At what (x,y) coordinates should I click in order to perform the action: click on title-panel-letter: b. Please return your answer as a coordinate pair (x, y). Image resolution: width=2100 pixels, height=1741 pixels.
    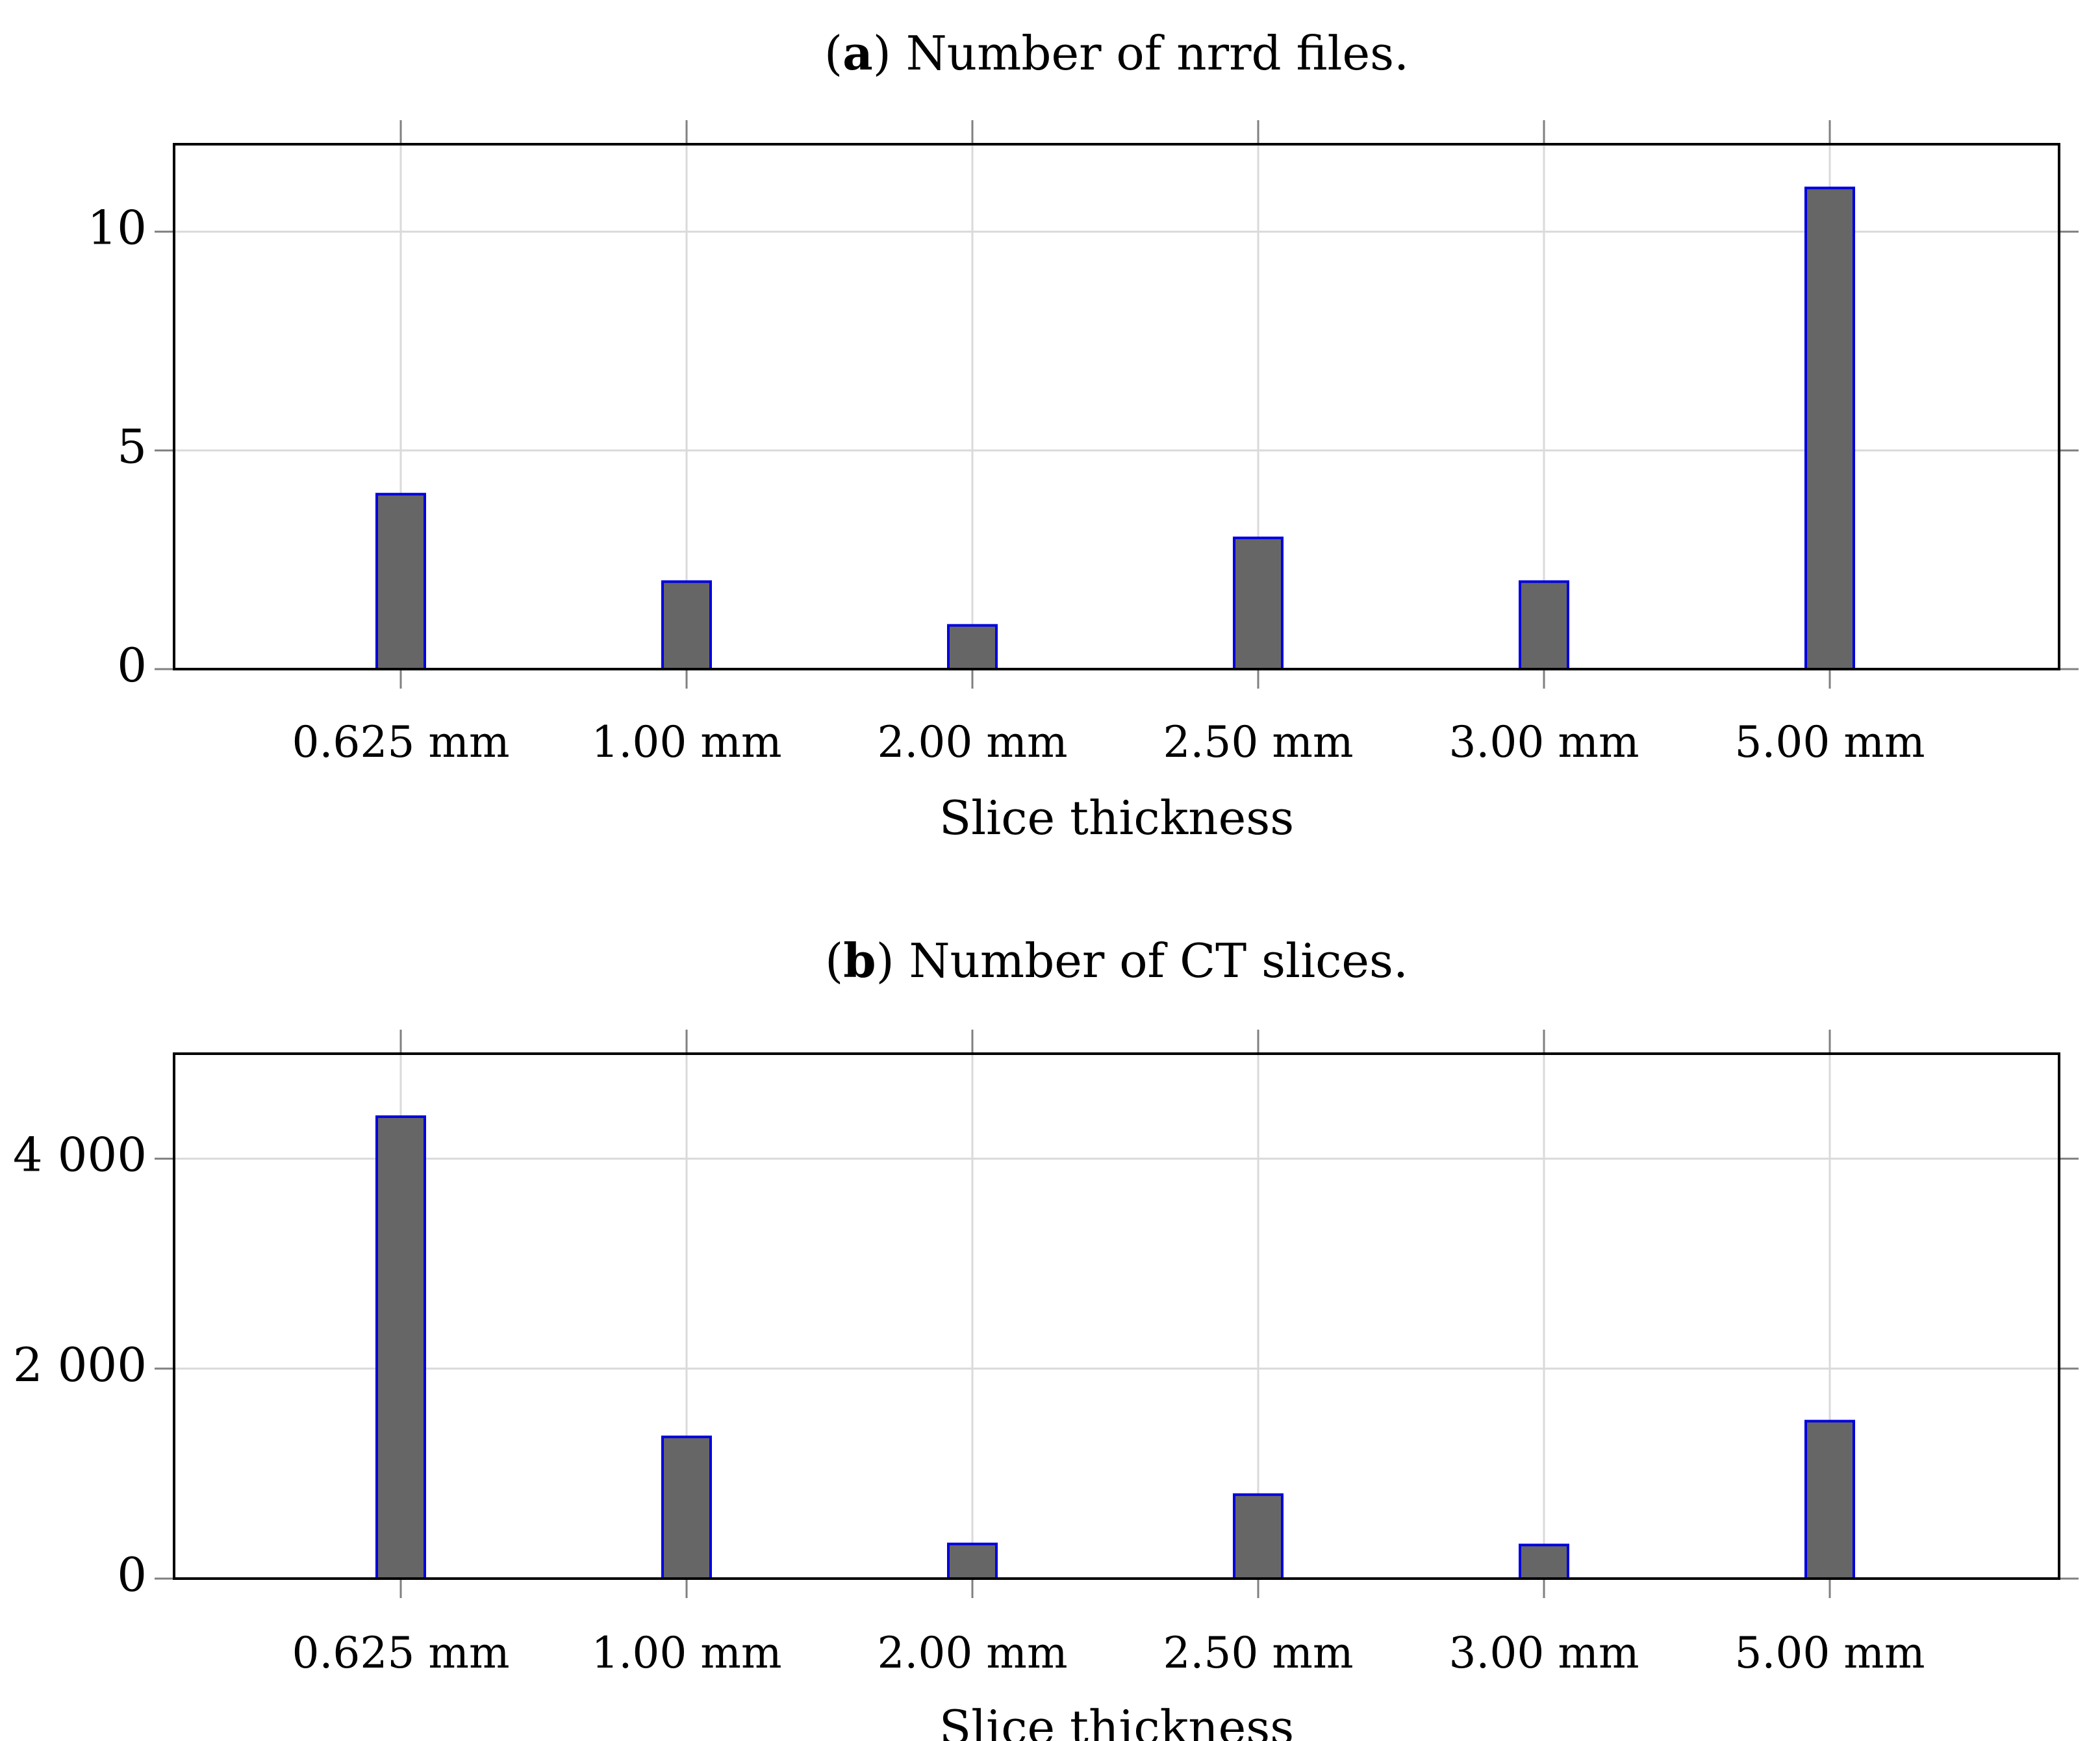
    Looking at the image, I should click on (859, 960).